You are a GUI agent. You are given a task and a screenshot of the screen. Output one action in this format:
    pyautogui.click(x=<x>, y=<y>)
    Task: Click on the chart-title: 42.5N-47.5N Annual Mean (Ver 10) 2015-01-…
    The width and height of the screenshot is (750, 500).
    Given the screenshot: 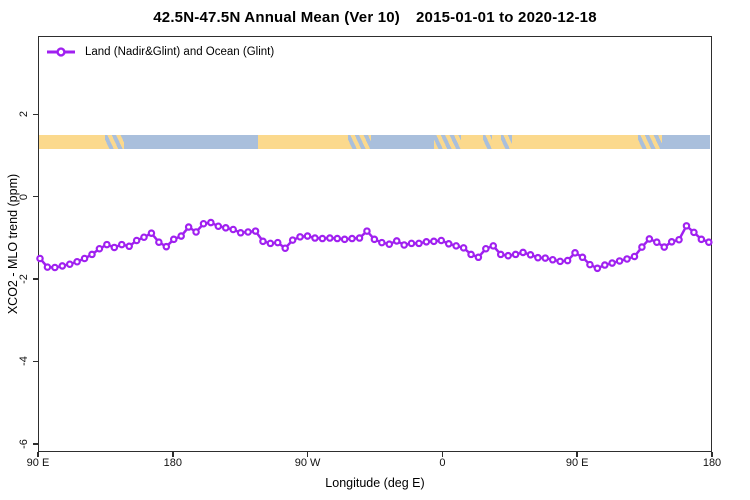 What is the action you would take?
    pyautogui.click(x=375, y=17)
    